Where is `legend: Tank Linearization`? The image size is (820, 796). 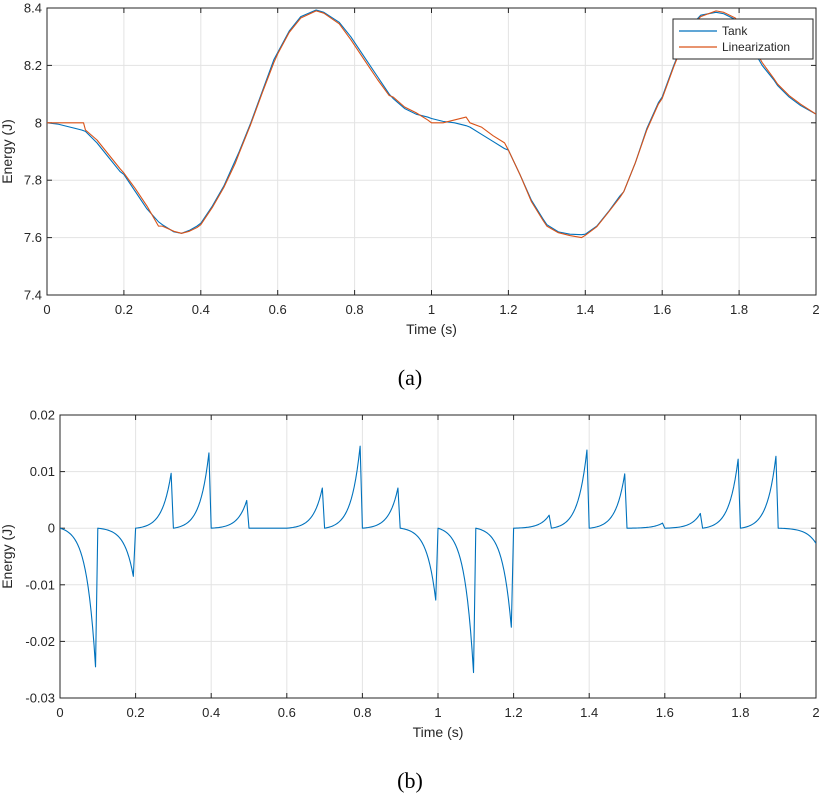
legend: Tank Linearization is located at coordinates (743, 39).